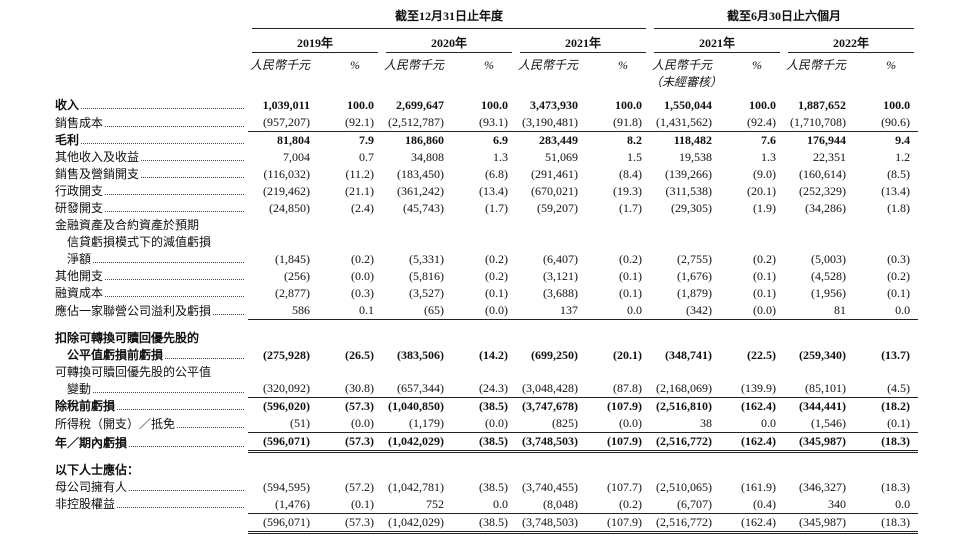 The image size is (959, 556). I want to click on row-label: 應佔一家聯營公司溢利及虧損, so click(124, 311).